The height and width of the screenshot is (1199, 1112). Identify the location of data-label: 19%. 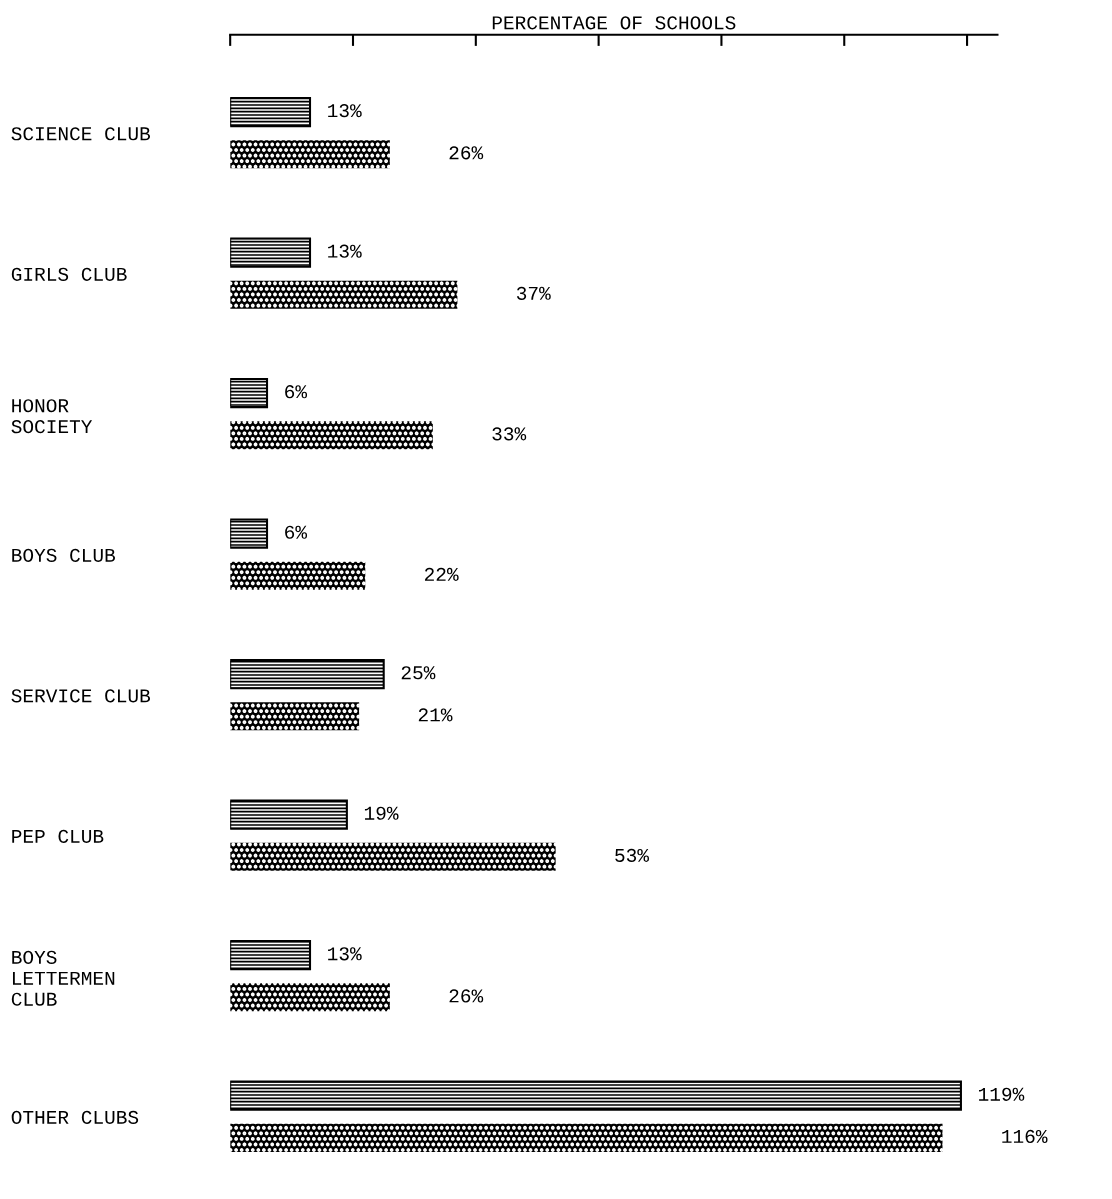
(381, 813).